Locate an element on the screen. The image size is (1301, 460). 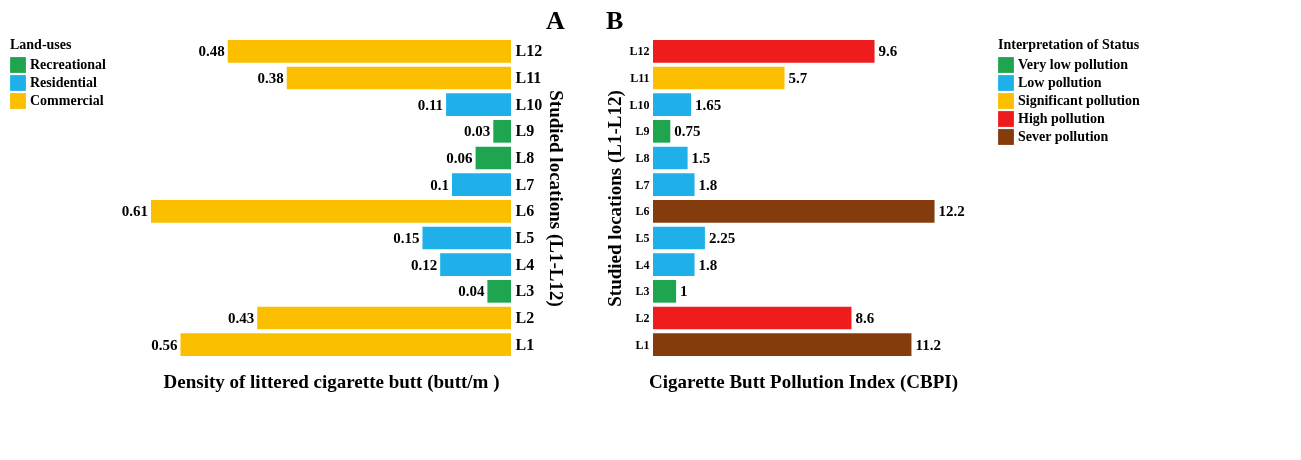
data-label: 1.65 is located at coordinates (708, 104).